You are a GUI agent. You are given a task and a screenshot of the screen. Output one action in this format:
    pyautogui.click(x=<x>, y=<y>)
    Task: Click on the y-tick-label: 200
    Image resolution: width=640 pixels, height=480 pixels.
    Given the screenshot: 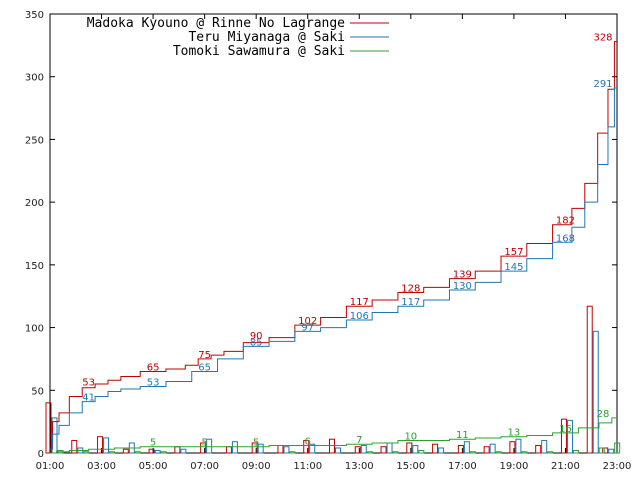 What is the action you would take?
    pyautogui.click(x=34, y=203)
    